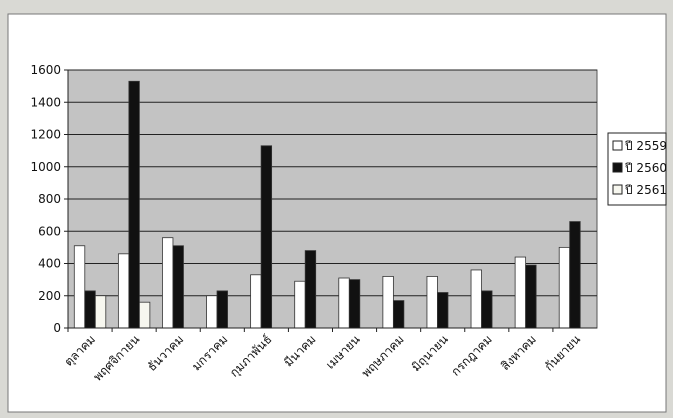 This screenshot has height=418, width=673. I want to click on y-tick-label: 1200, so click(45, 135).